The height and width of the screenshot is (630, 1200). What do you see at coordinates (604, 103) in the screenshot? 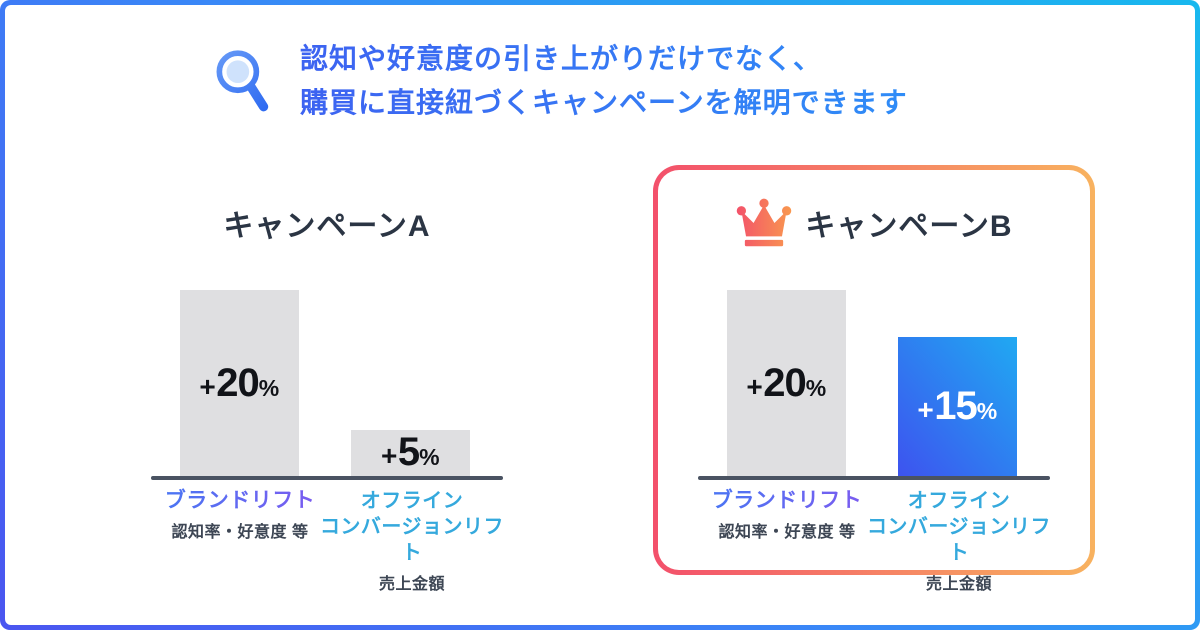
I see `header-line-2: 購買に直接紐づくキャンペーンを解明できます` at bounding box center [604, 103].